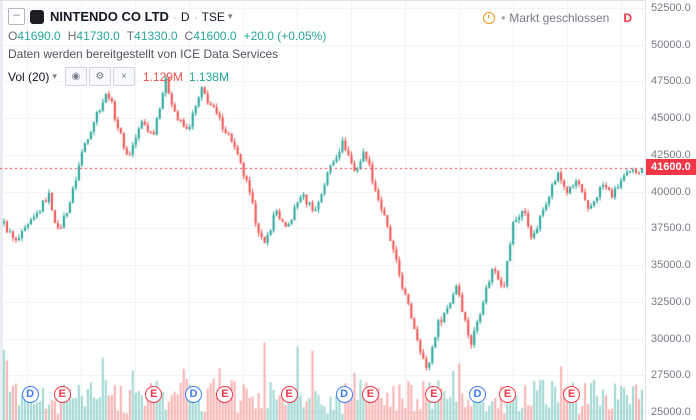 Image resolution: width=696 pixels, height=420 pixels. Describe the element at coordinates (671, 228) in the screenshot. I see `price-axis-label: 37500.0` at that location.